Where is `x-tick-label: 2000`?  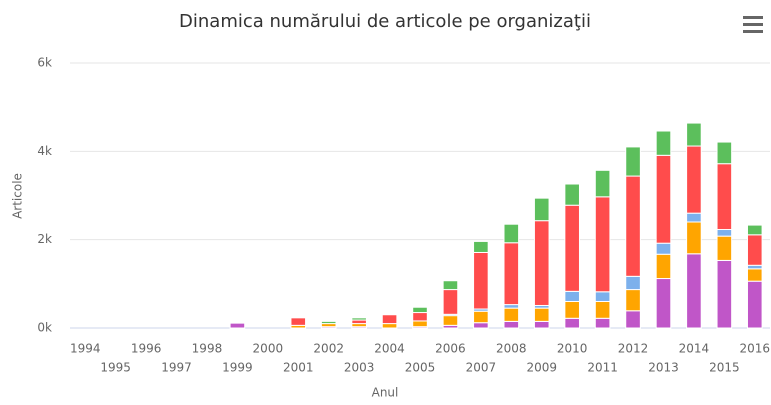 x-tick-label: 2000 is located at coordinates (268, 349).